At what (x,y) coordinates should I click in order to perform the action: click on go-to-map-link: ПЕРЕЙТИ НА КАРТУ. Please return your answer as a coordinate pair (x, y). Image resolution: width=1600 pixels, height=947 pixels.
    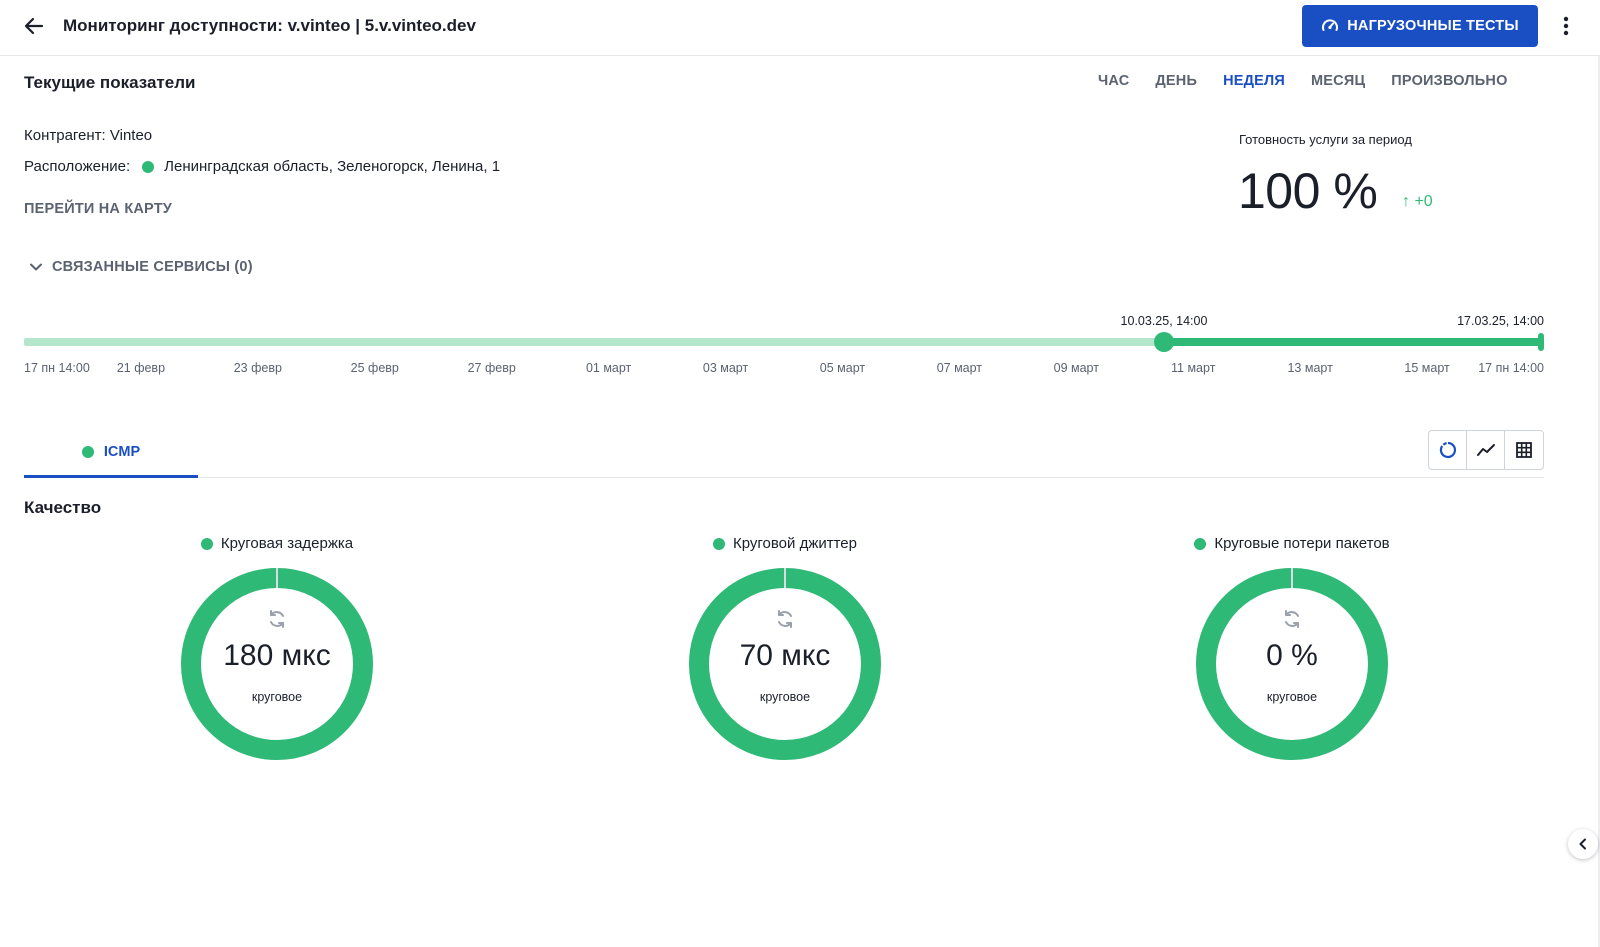
    Looking at the image, I should click on (98, 209).